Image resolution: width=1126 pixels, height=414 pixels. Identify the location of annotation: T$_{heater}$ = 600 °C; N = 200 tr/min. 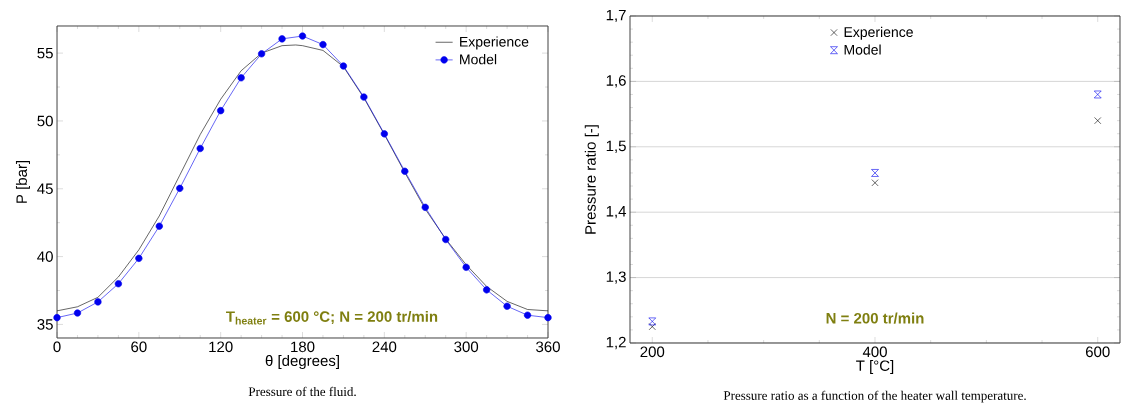
(332, 317).